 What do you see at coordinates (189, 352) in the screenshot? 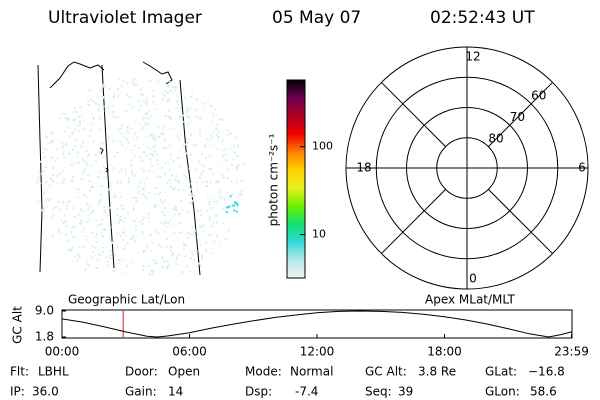
I see `x-tick-label: 06:00` at bounding box center [189, 352].